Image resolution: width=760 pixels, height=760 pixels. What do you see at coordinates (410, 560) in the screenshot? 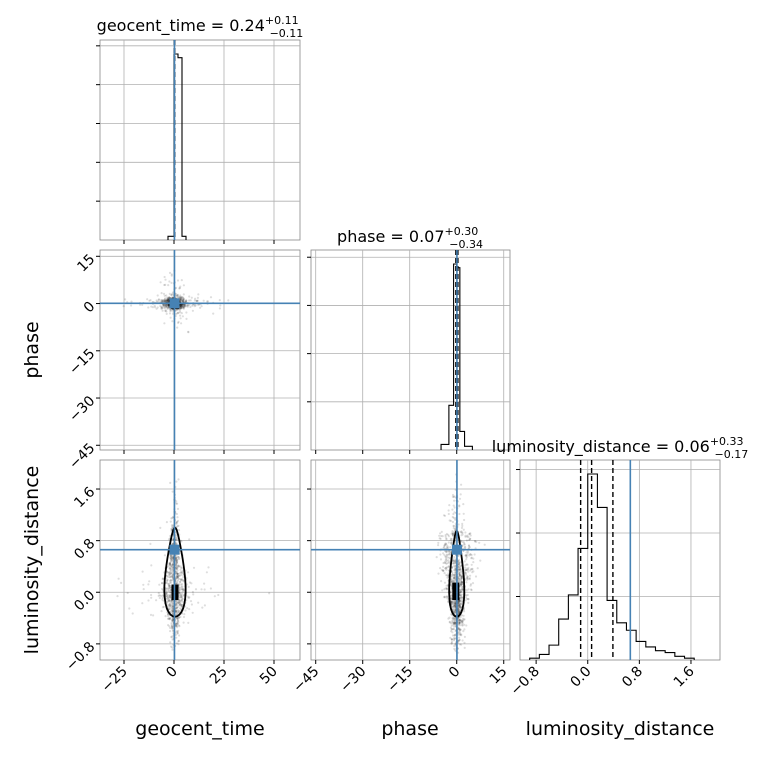
I see `panel-luminosity-distance-vs-phase` at bounding box center [410, 560].